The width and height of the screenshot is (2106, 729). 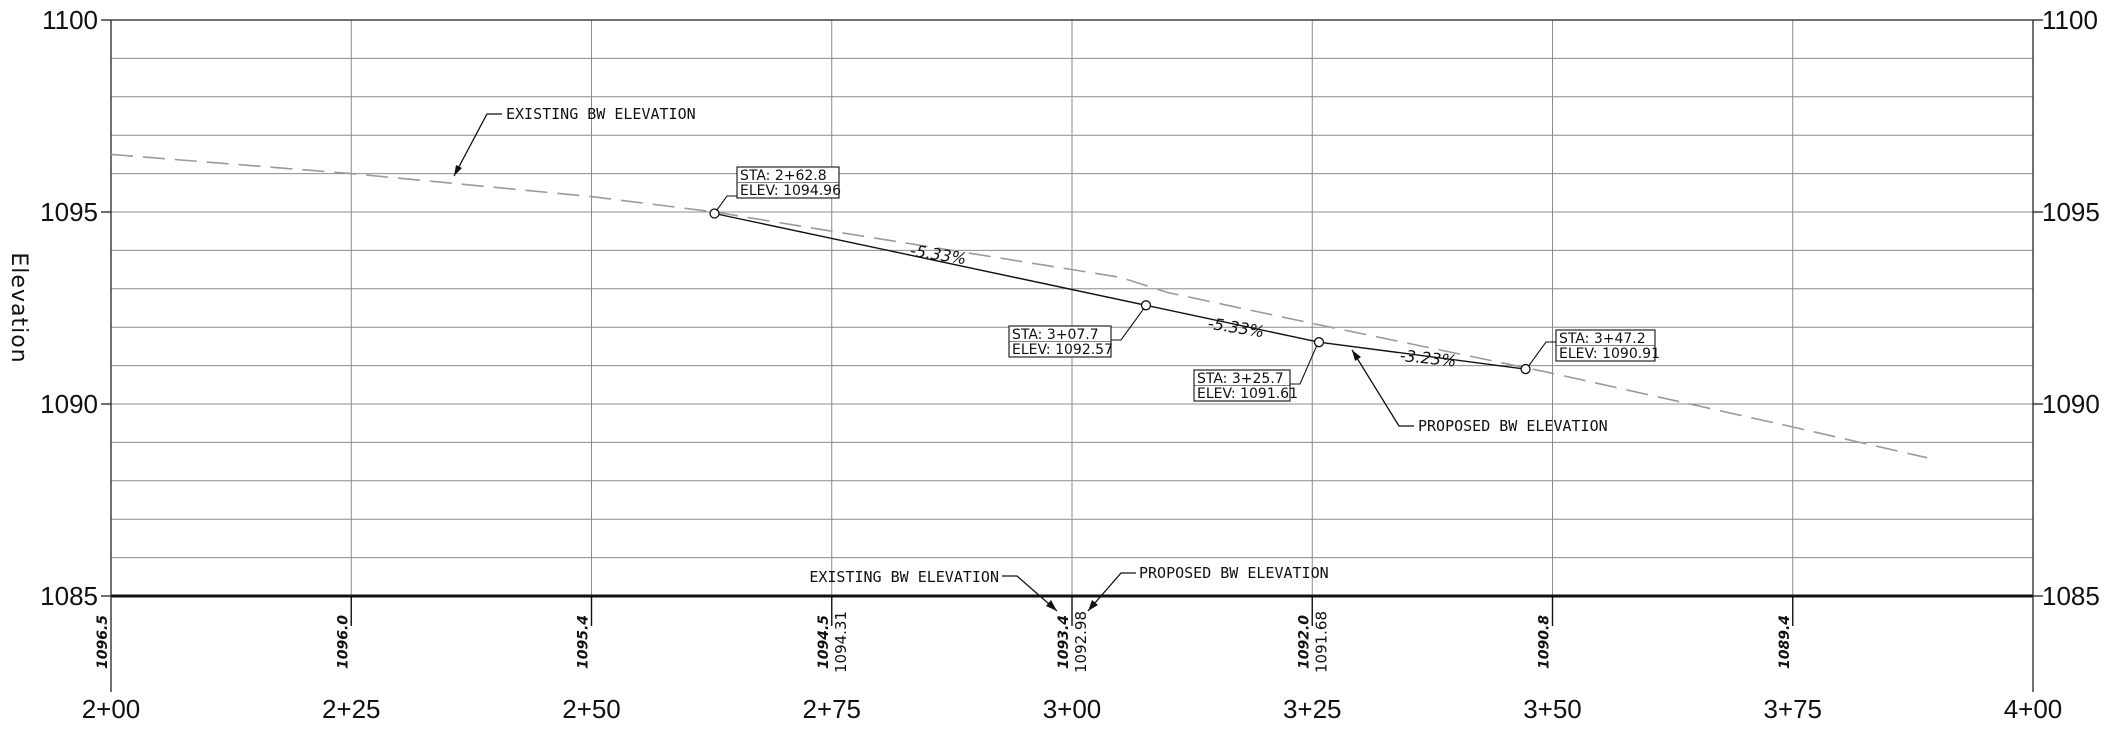 I want to click on elevation-label: ELEV: 1090.91, so click(x=1609, y=354).